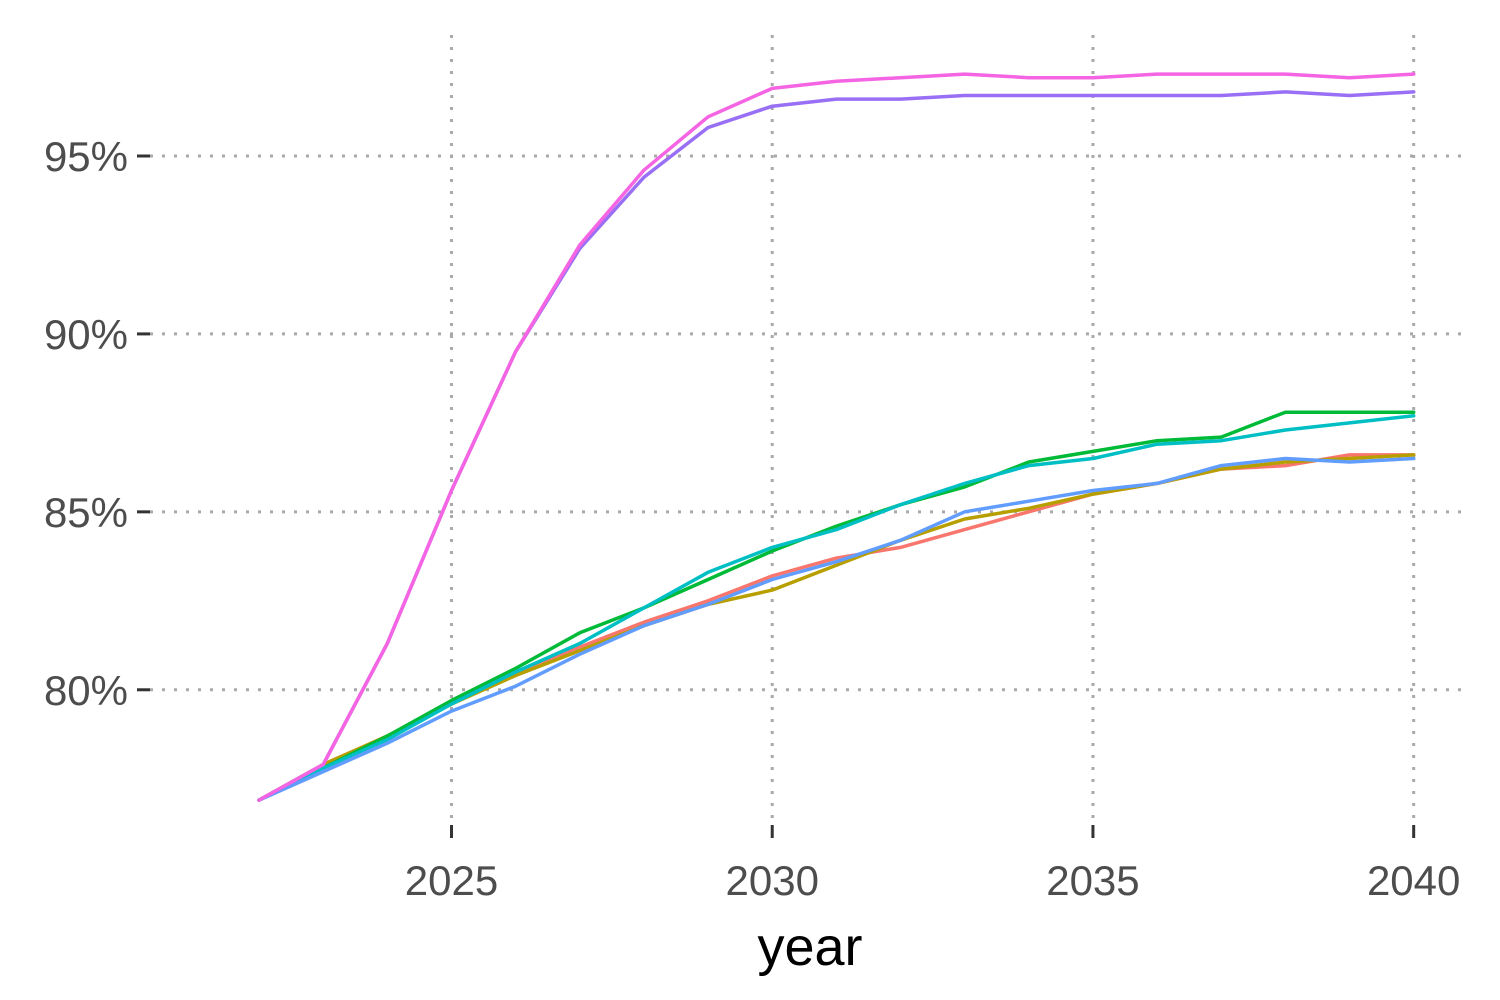 The image size is (1500, 1000). What do you see at coordinates (86, 690) in the screenshot?
I see `y-tick-label: 80%` at bounding box center [86, 690].